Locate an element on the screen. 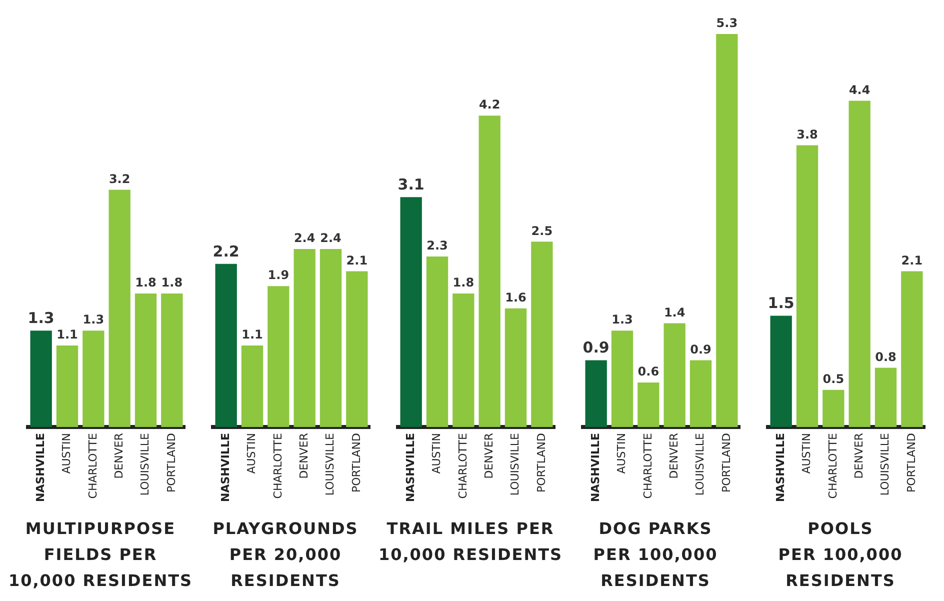  data-label: 1.6 is located at coordinates (515, 297).